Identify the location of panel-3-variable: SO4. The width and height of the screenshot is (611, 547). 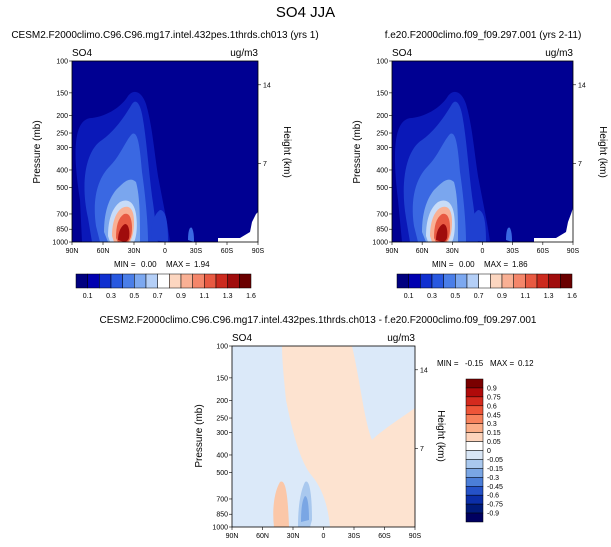
(242, 338).